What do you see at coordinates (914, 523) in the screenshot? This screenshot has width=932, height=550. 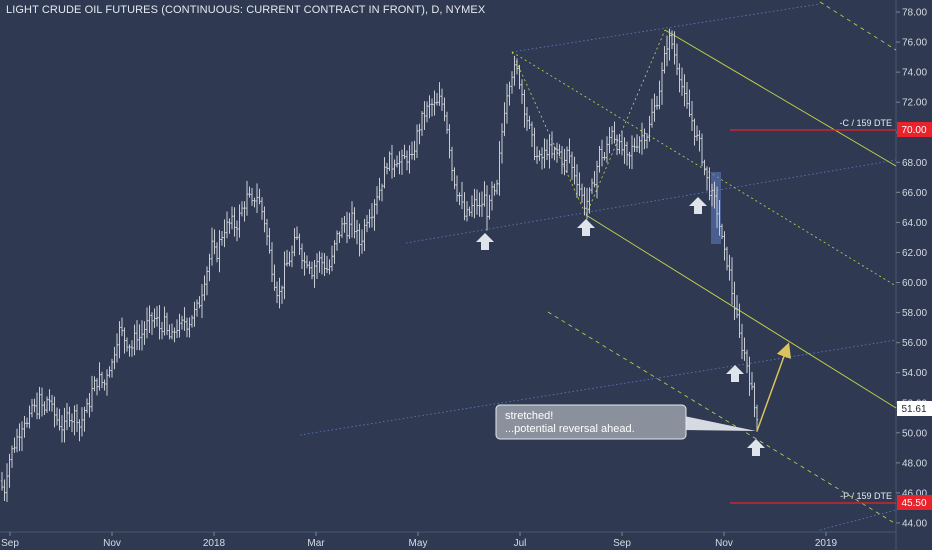 I see `y-tick-label: 44.00` at bounding box center [914, 523].